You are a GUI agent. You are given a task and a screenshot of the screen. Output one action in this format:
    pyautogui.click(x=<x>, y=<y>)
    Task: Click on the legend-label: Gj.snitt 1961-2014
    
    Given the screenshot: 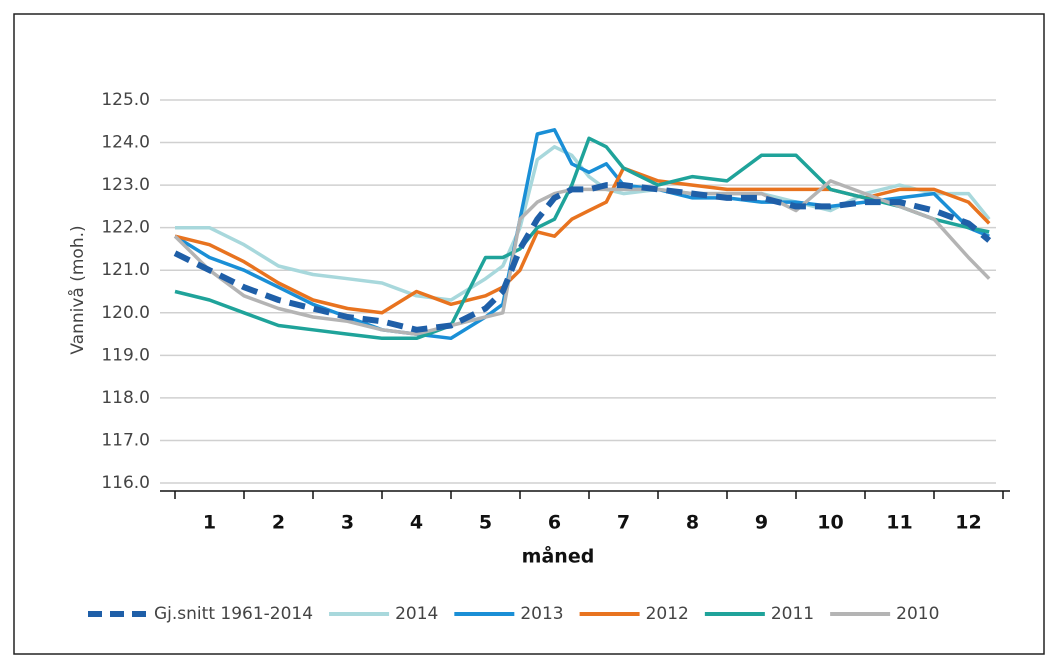 What is the action you would take?
    pyautogui.click(x=233, y=614)
    